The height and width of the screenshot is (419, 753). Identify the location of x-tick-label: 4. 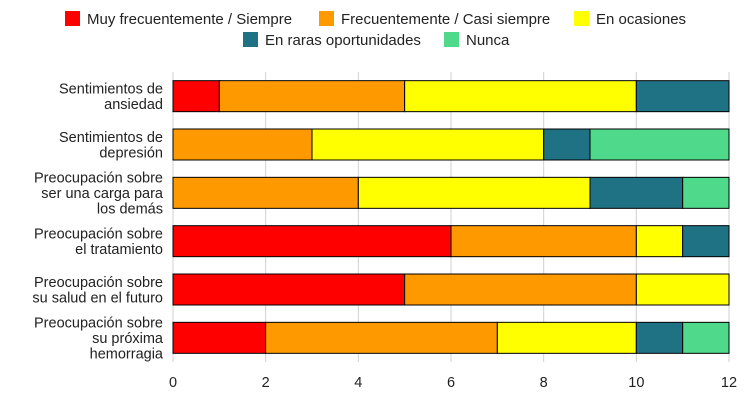
(358, 383).